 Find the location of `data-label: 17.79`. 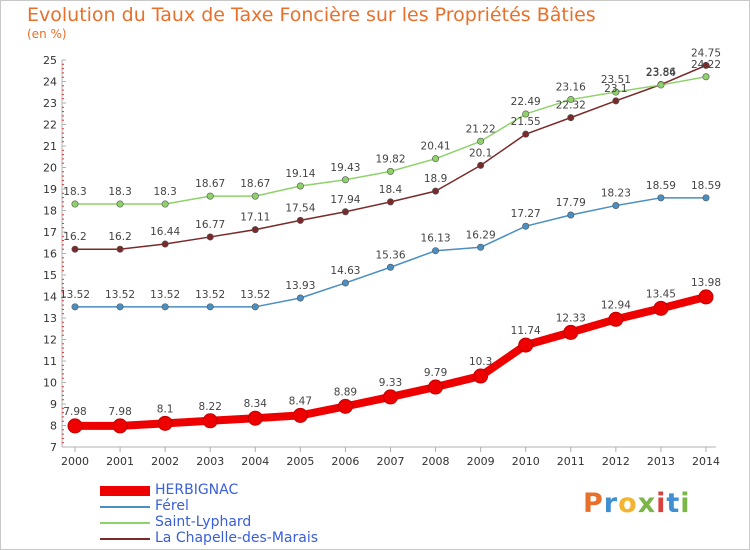

data-label: 17.79 is located at coordinates (571, 203).